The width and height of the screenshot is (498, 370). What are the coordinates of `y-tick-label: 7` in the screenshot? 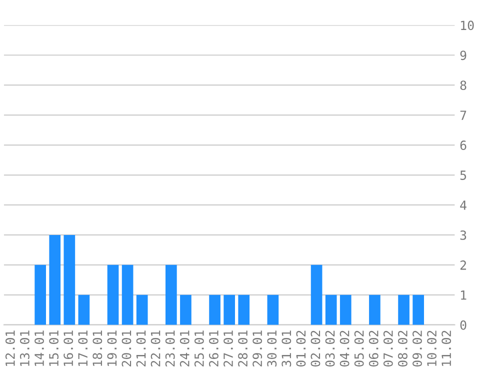 It's located at (463, 115).